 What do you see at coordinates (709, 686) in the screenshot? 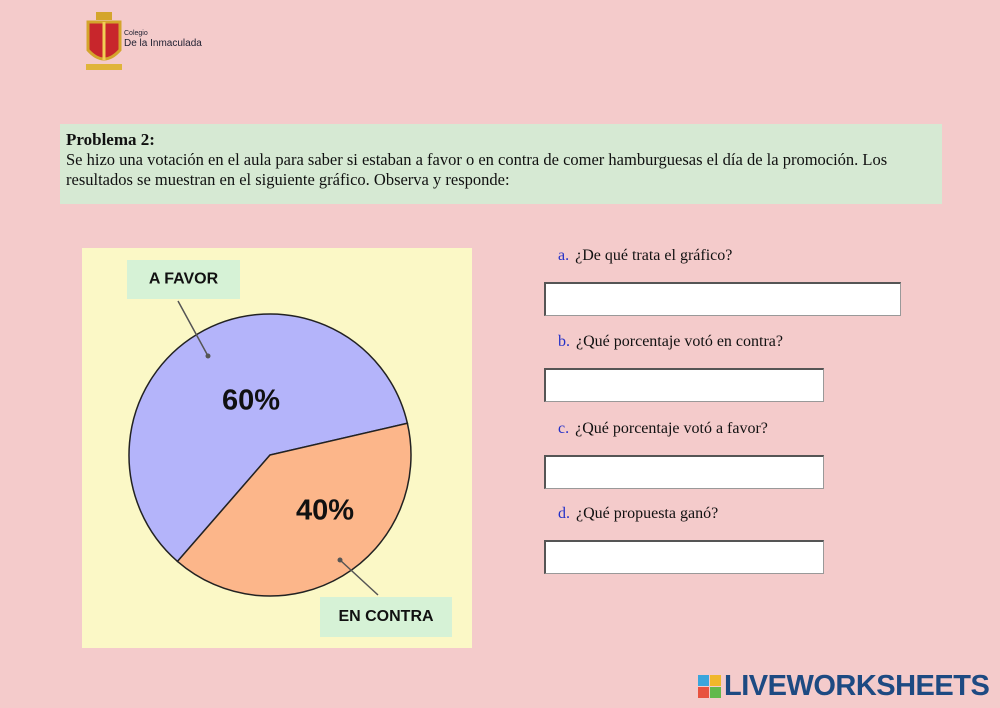
I see `brand-icon` at bounding box center [709, 686].